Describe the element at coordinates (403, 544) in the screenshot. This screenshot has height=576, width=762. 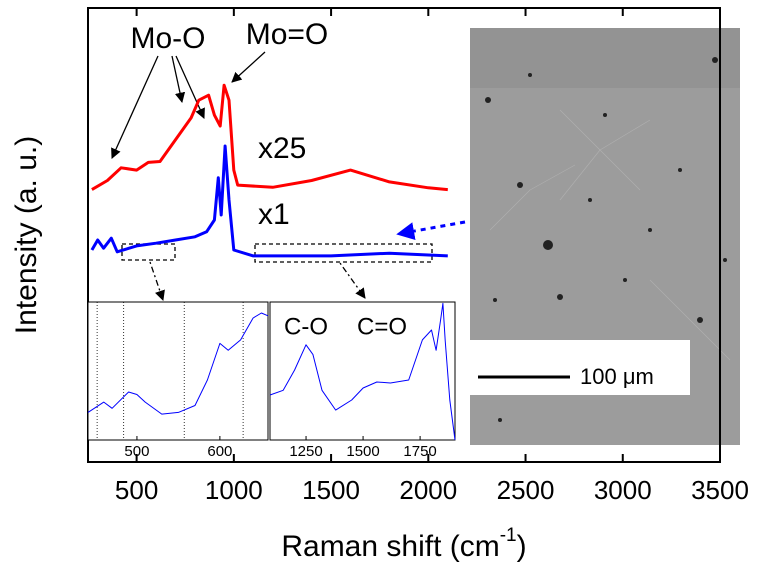
I see `x-axis-label: Raman shift (cm-1)` at that location.